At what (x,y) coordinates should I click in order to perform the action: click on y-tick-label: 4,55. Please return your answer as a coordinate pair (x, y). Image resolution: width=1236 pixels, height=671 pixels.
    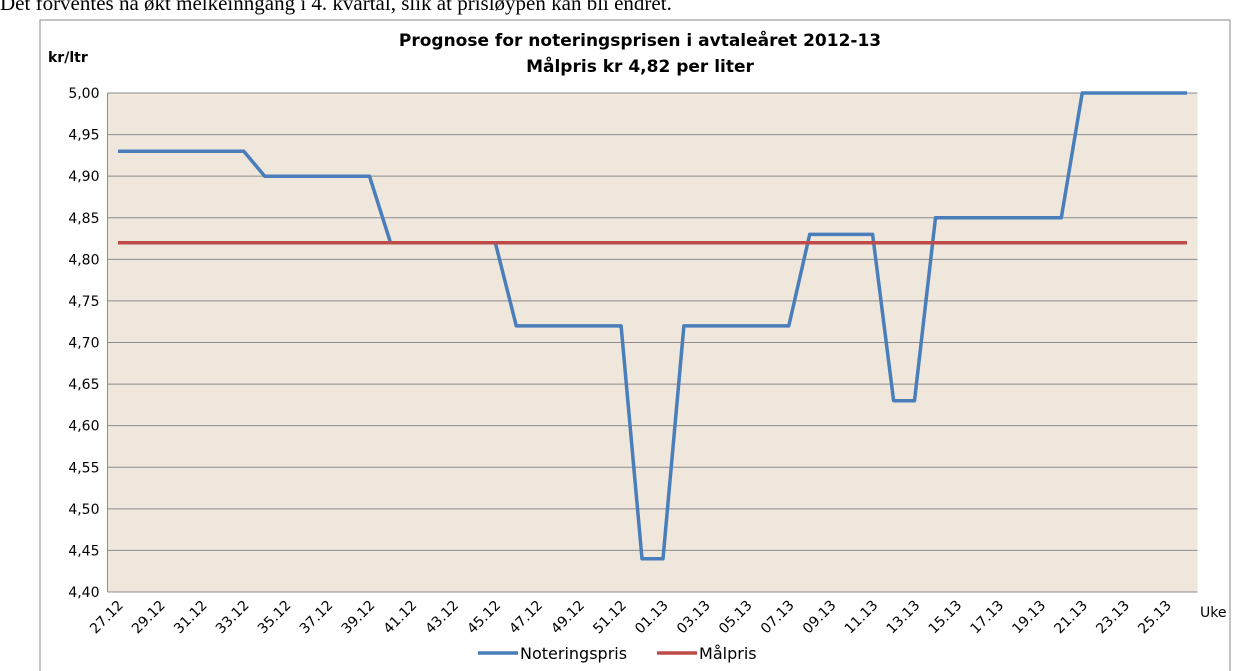
    Looking at the image, I should click on (83, 468).